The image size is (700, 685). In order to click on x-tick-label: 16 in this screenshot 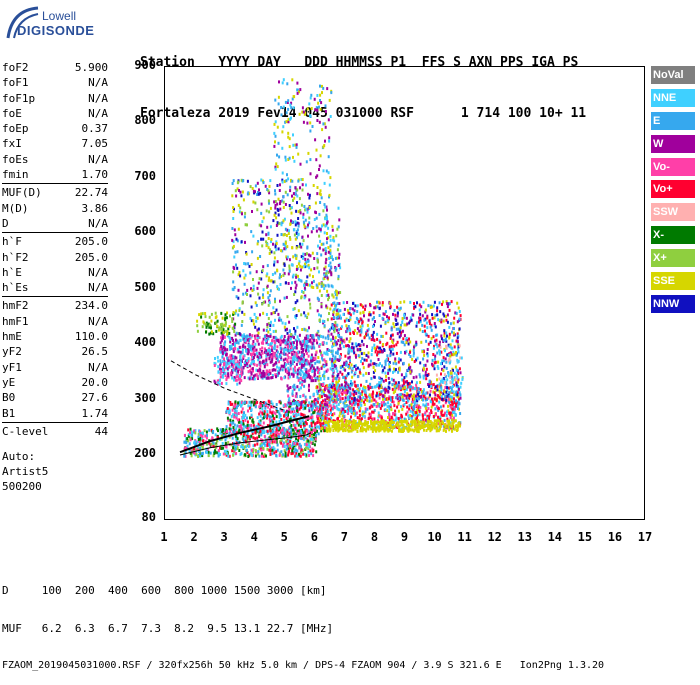, I will do `click(615, 537)`.